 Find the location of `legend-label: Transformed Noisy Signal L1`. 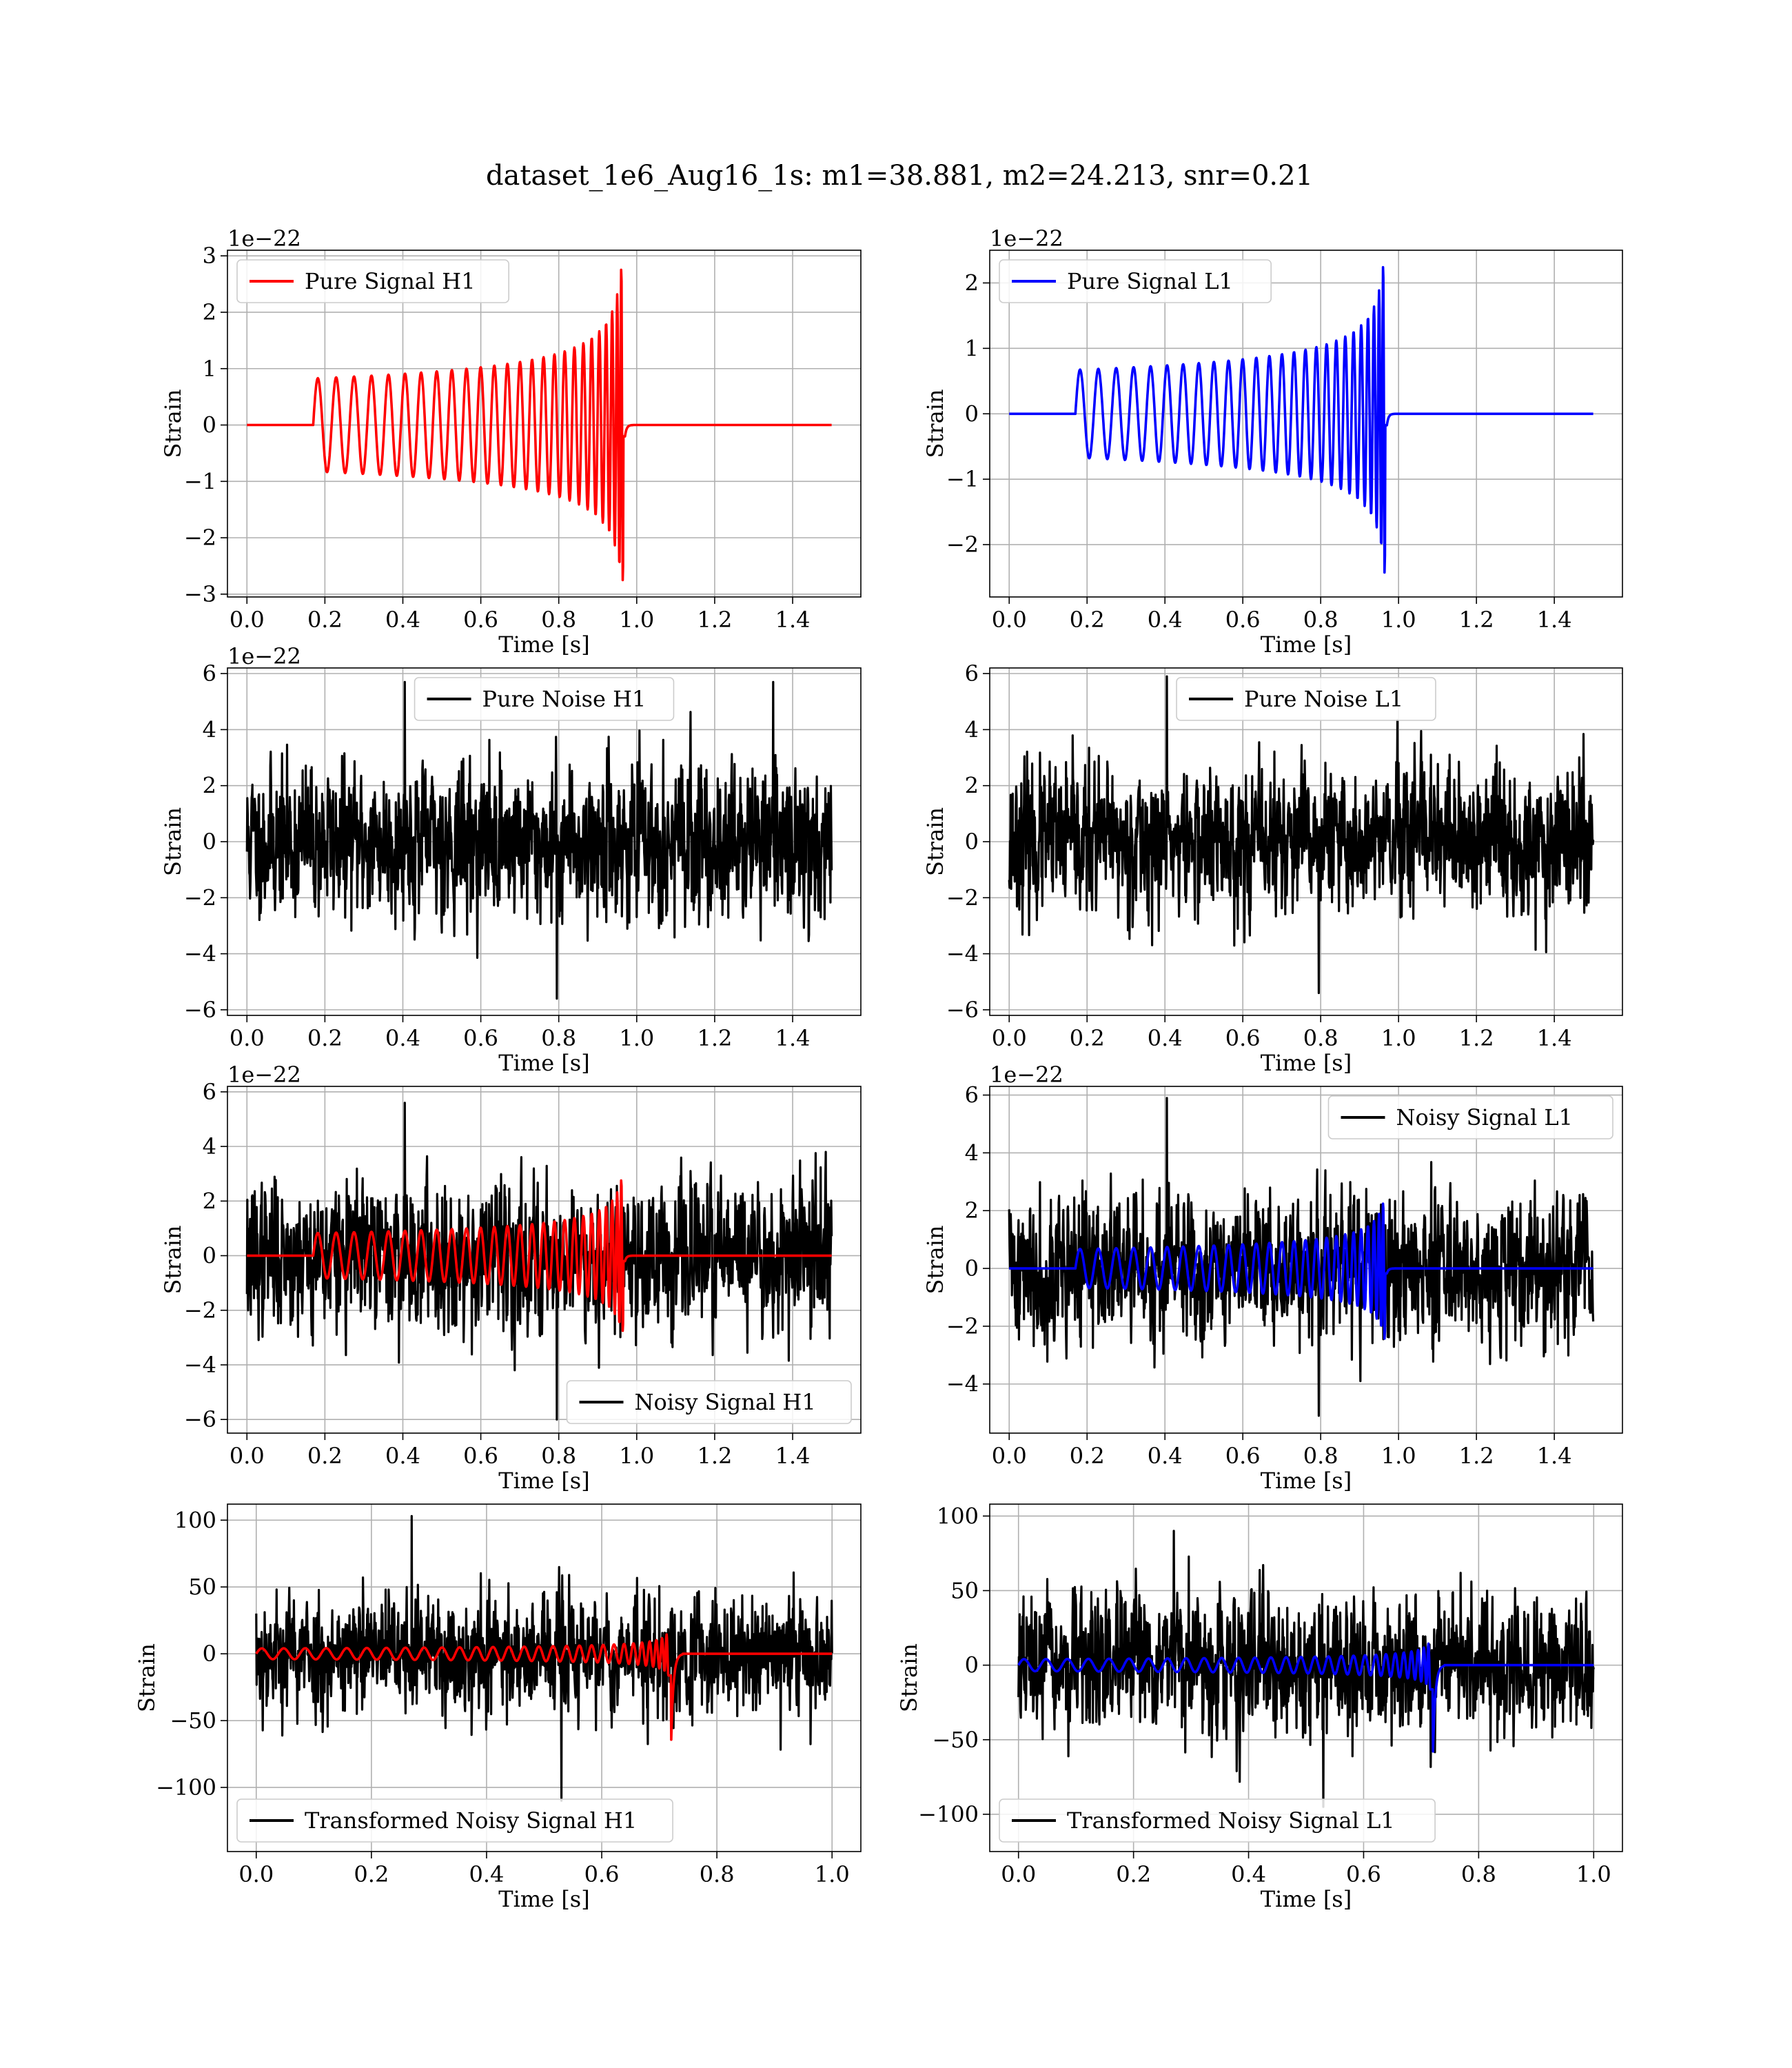

legend-label: Transformed Noisy Signal L1 is located at coordinates (1231, 1820).